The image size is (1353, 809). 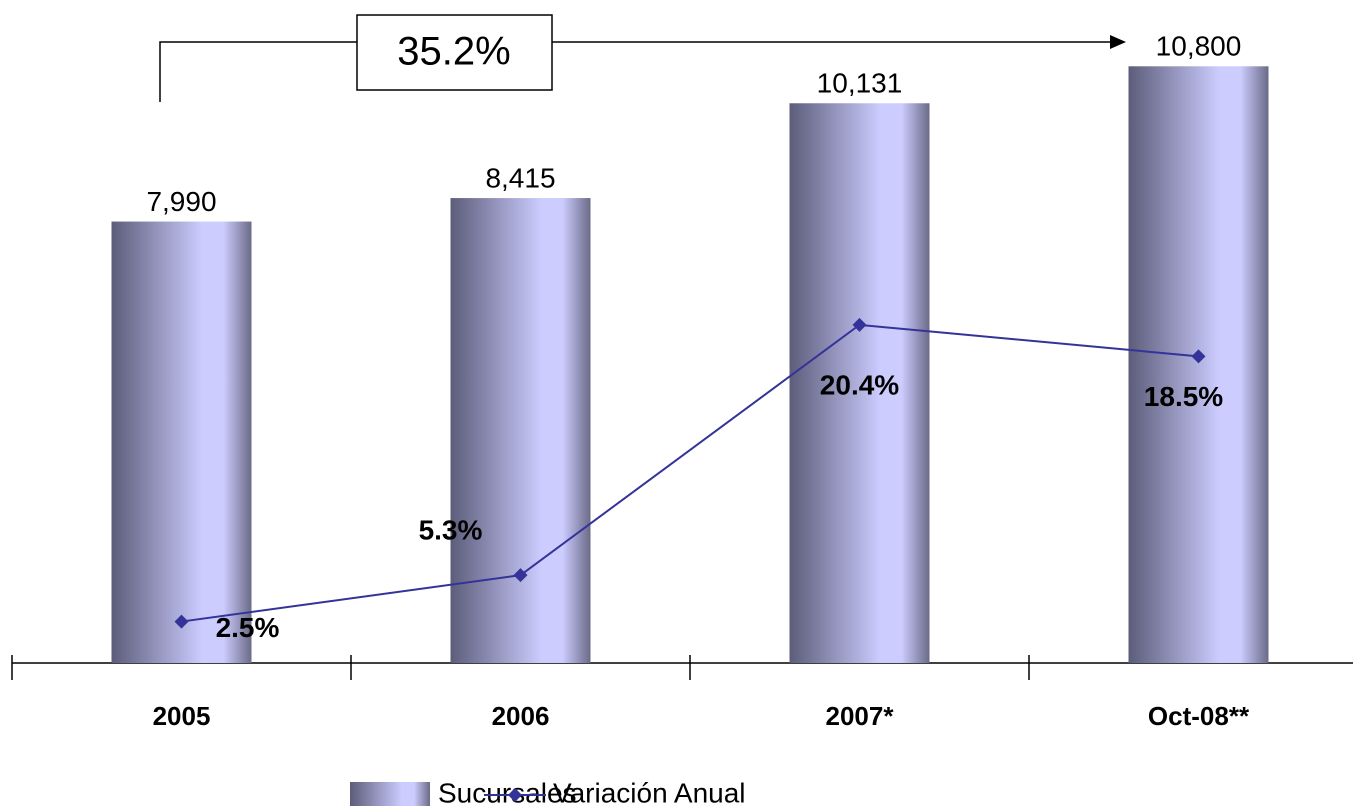 I want to click on x-tick-label: Oct-08**, so click(x=1199, y=716).